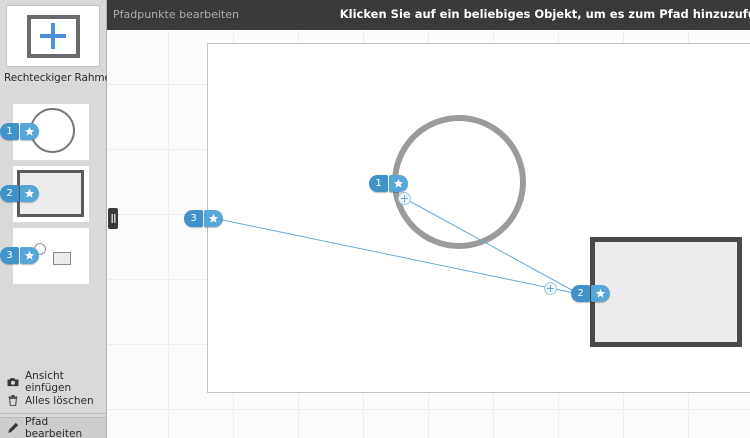  I want to click on menu-item-delete-all-label: Alles löschen, so click(59, 400).